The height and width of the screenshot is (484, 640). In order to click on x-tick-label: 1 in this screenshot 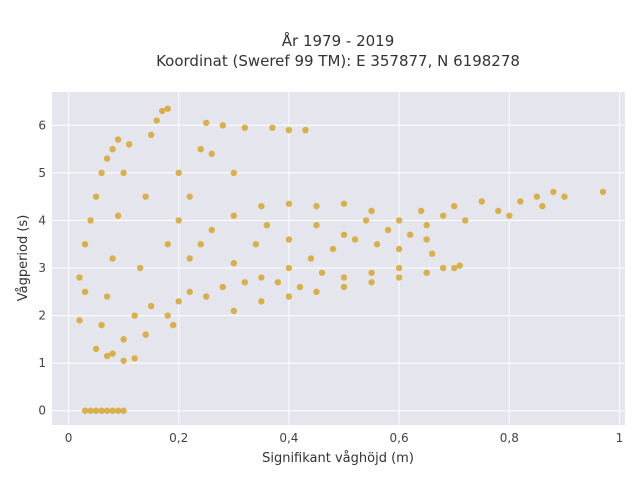, I will do `click(620, 438)`.